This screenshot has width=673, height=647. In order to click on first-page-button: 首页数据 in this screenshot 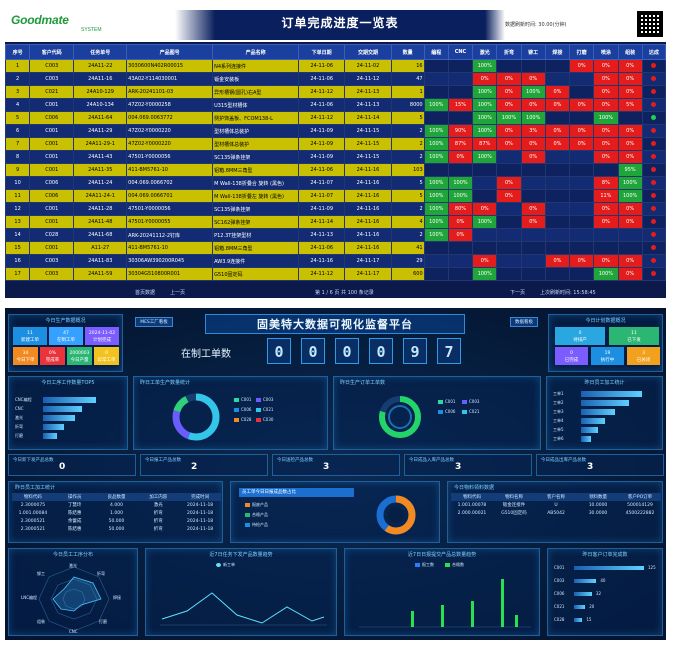, I will do `click(145, 293)`.